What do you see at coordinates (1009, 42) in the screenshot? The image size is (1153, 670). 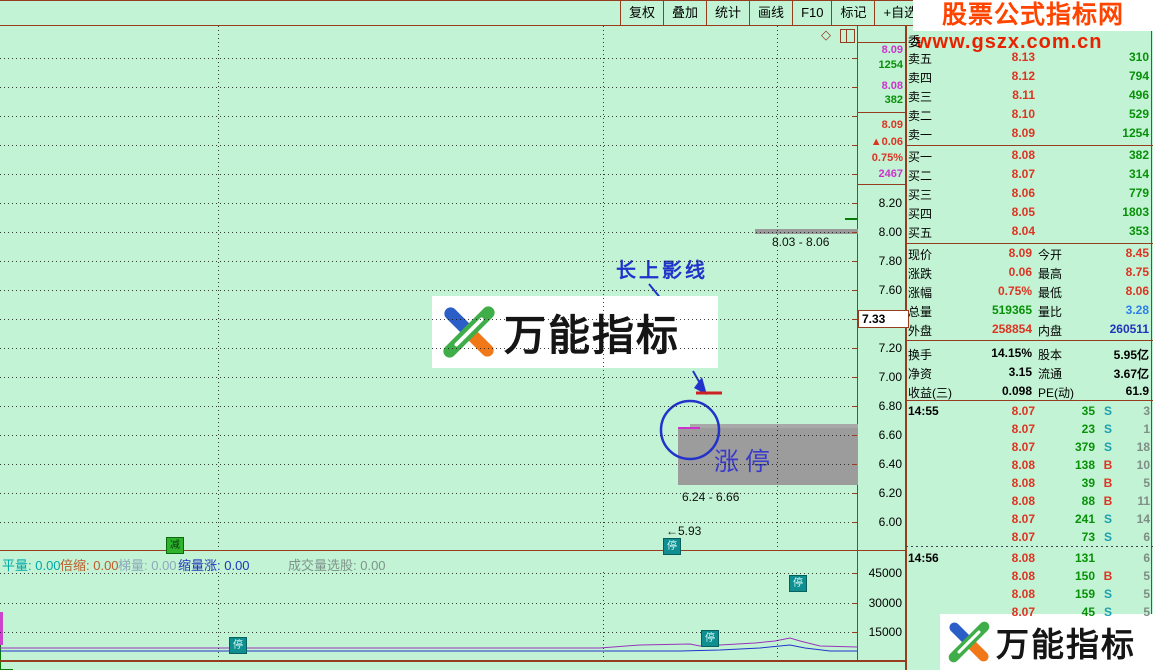 I see `brand-url: www.gszx.com.cn` at bounding box center [1009, 42].